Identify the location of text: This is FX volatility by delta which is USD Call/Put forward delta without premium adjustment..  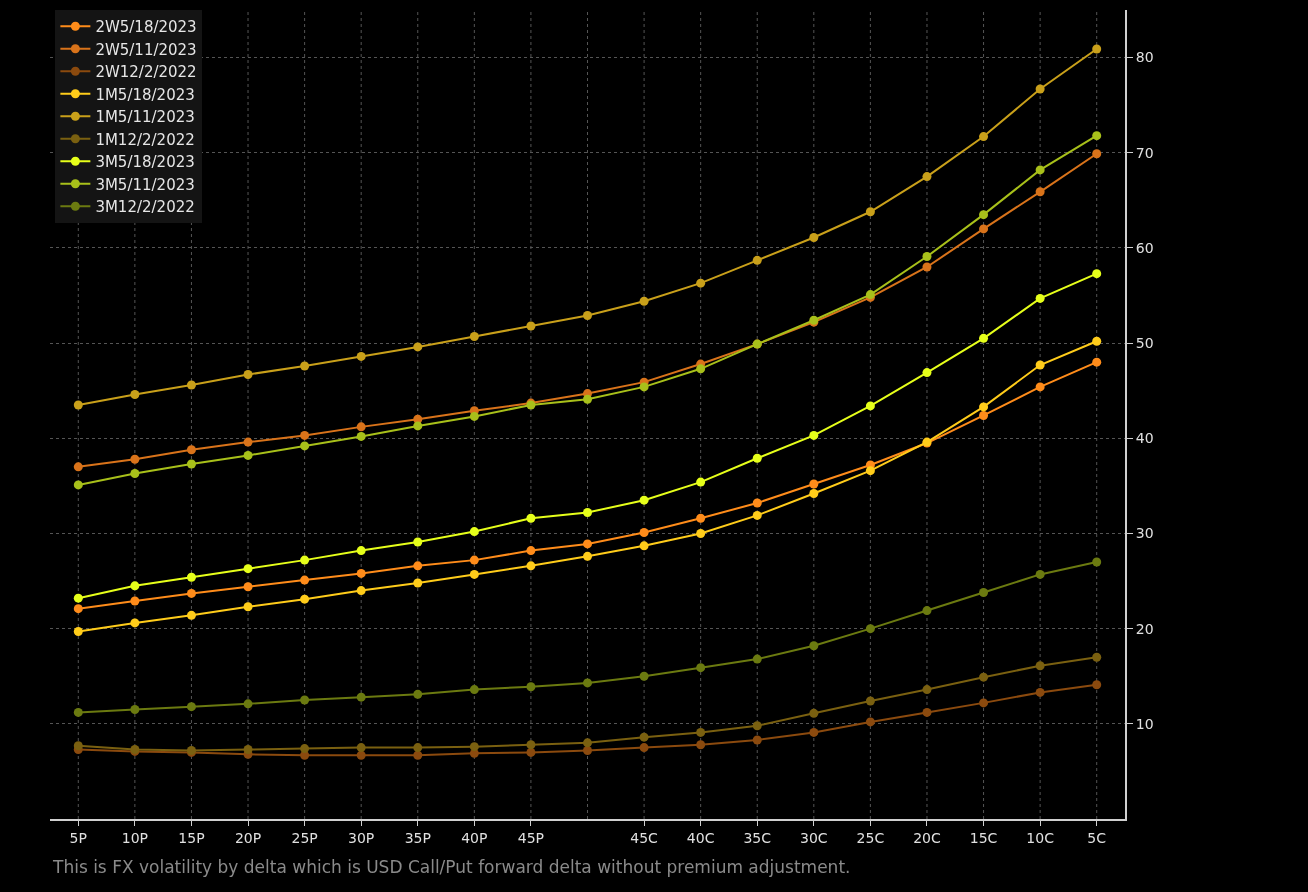
(451, 867).